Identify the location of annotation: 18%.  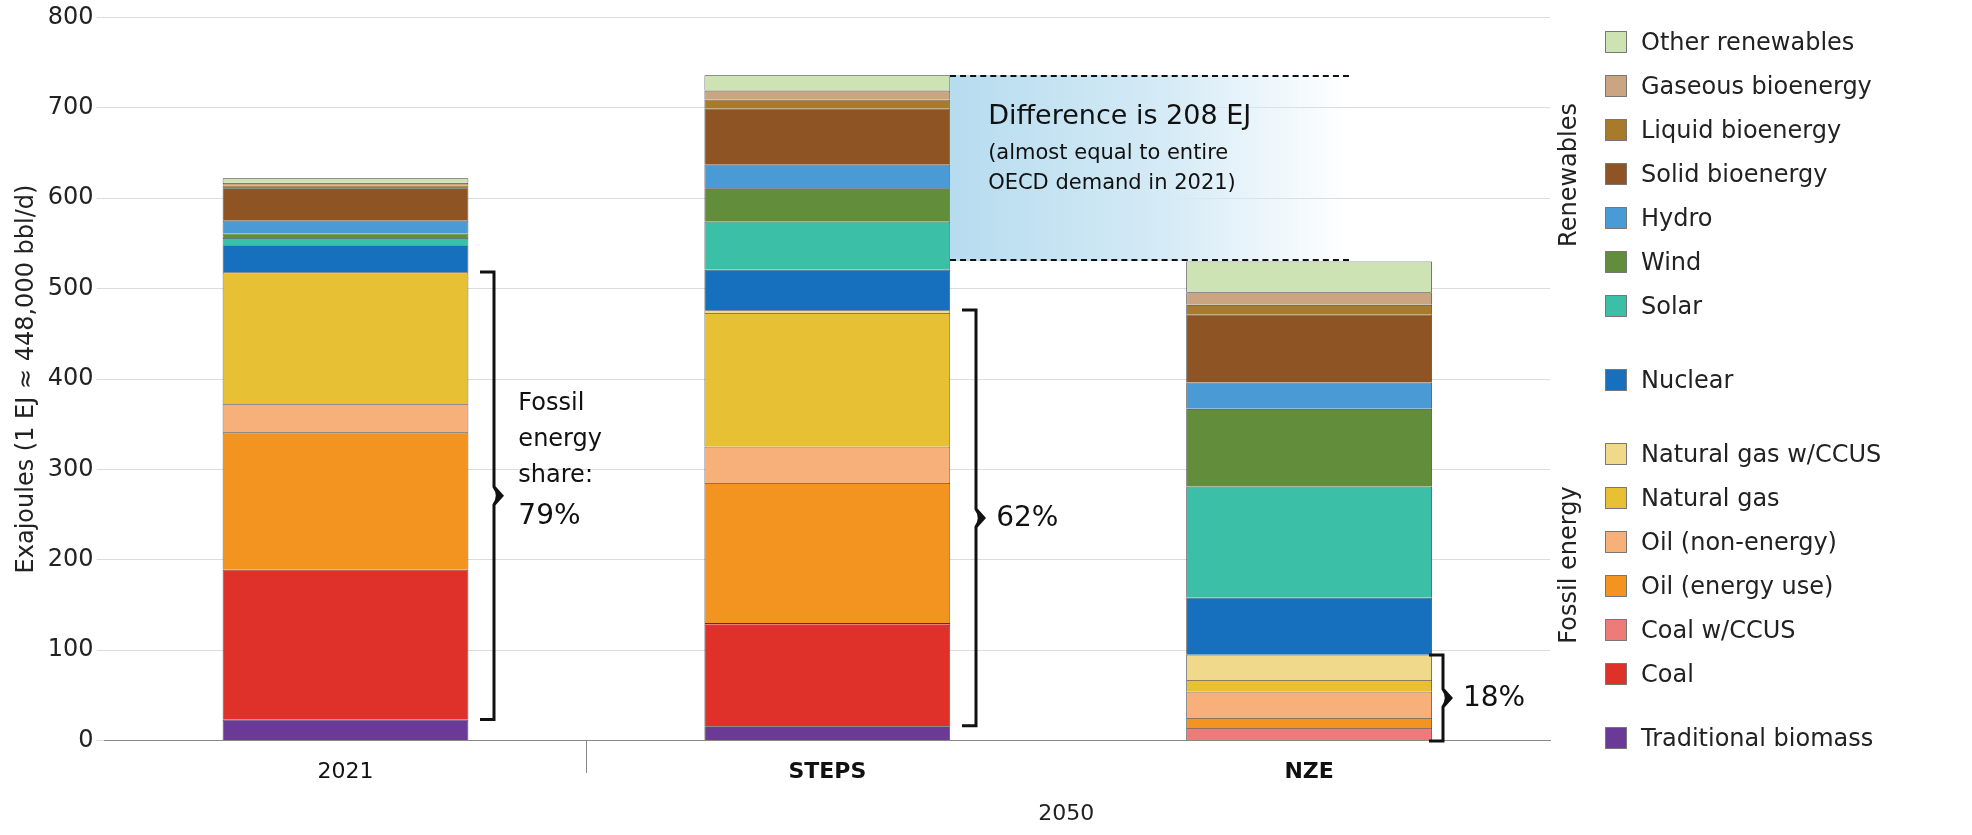
(1494, 696).